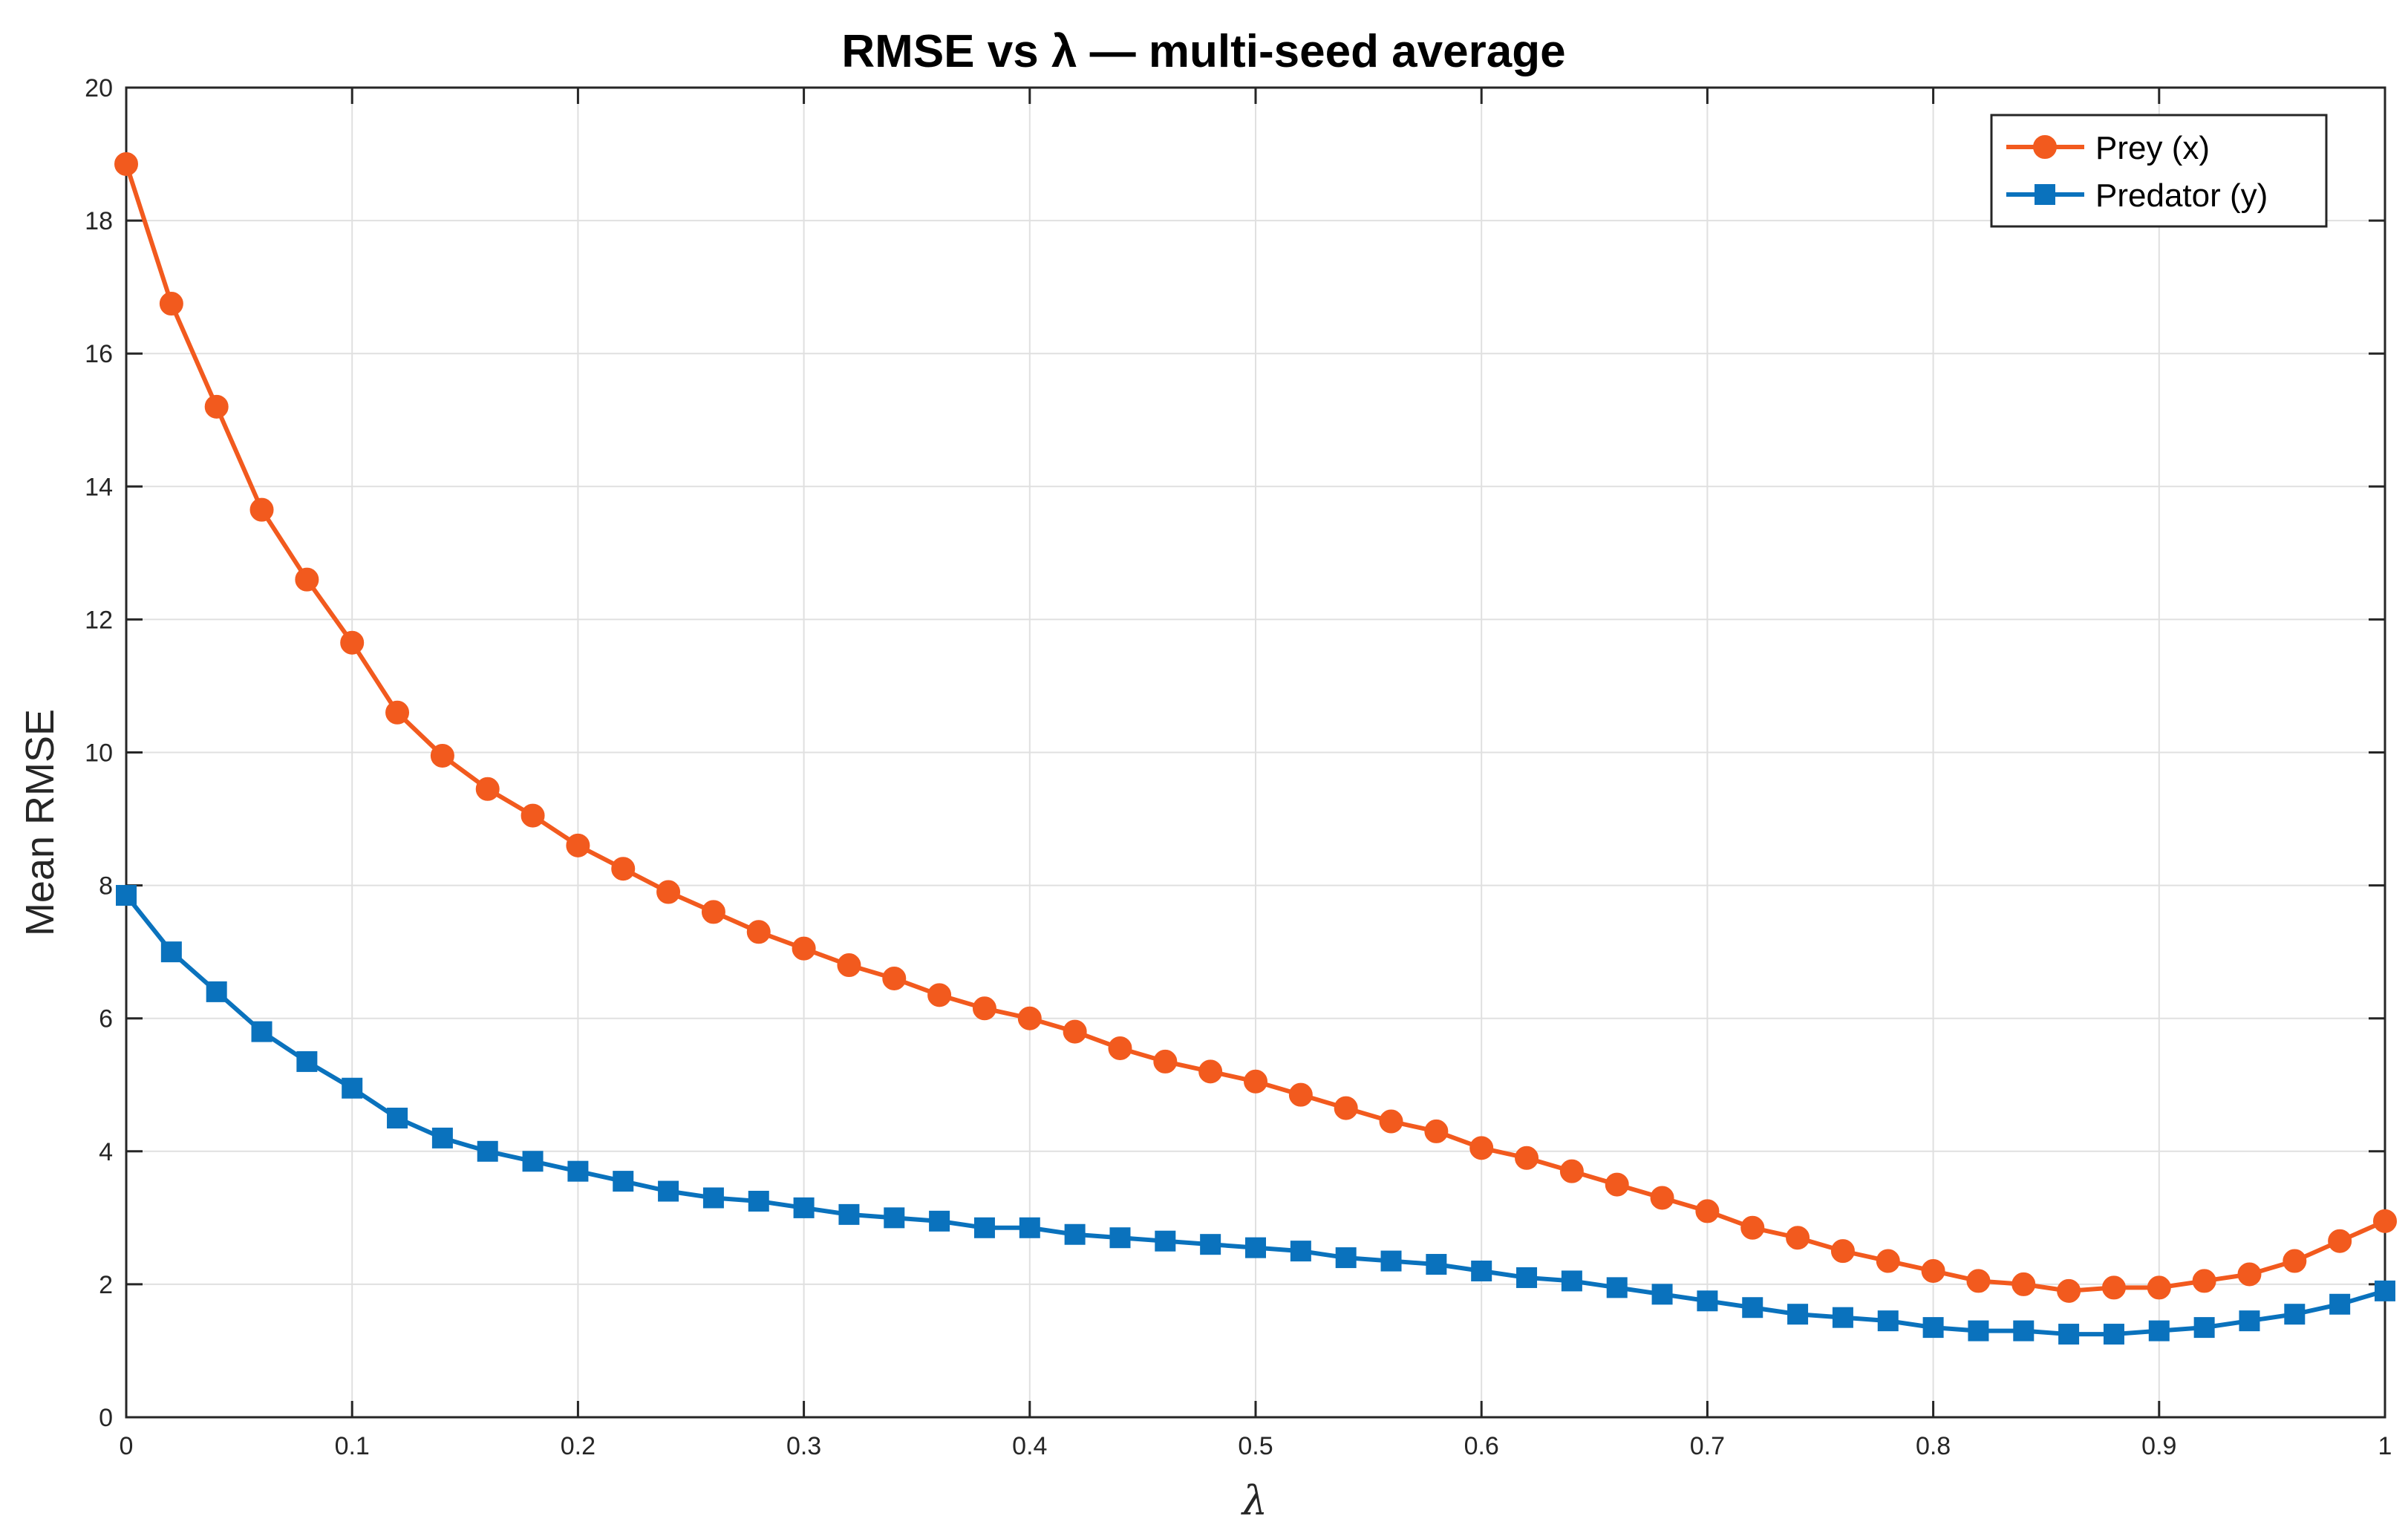 The width and height of the screenshot is (2408, 1539). I want to click on x-tick-label: 0.5, so click(1255, 1446).